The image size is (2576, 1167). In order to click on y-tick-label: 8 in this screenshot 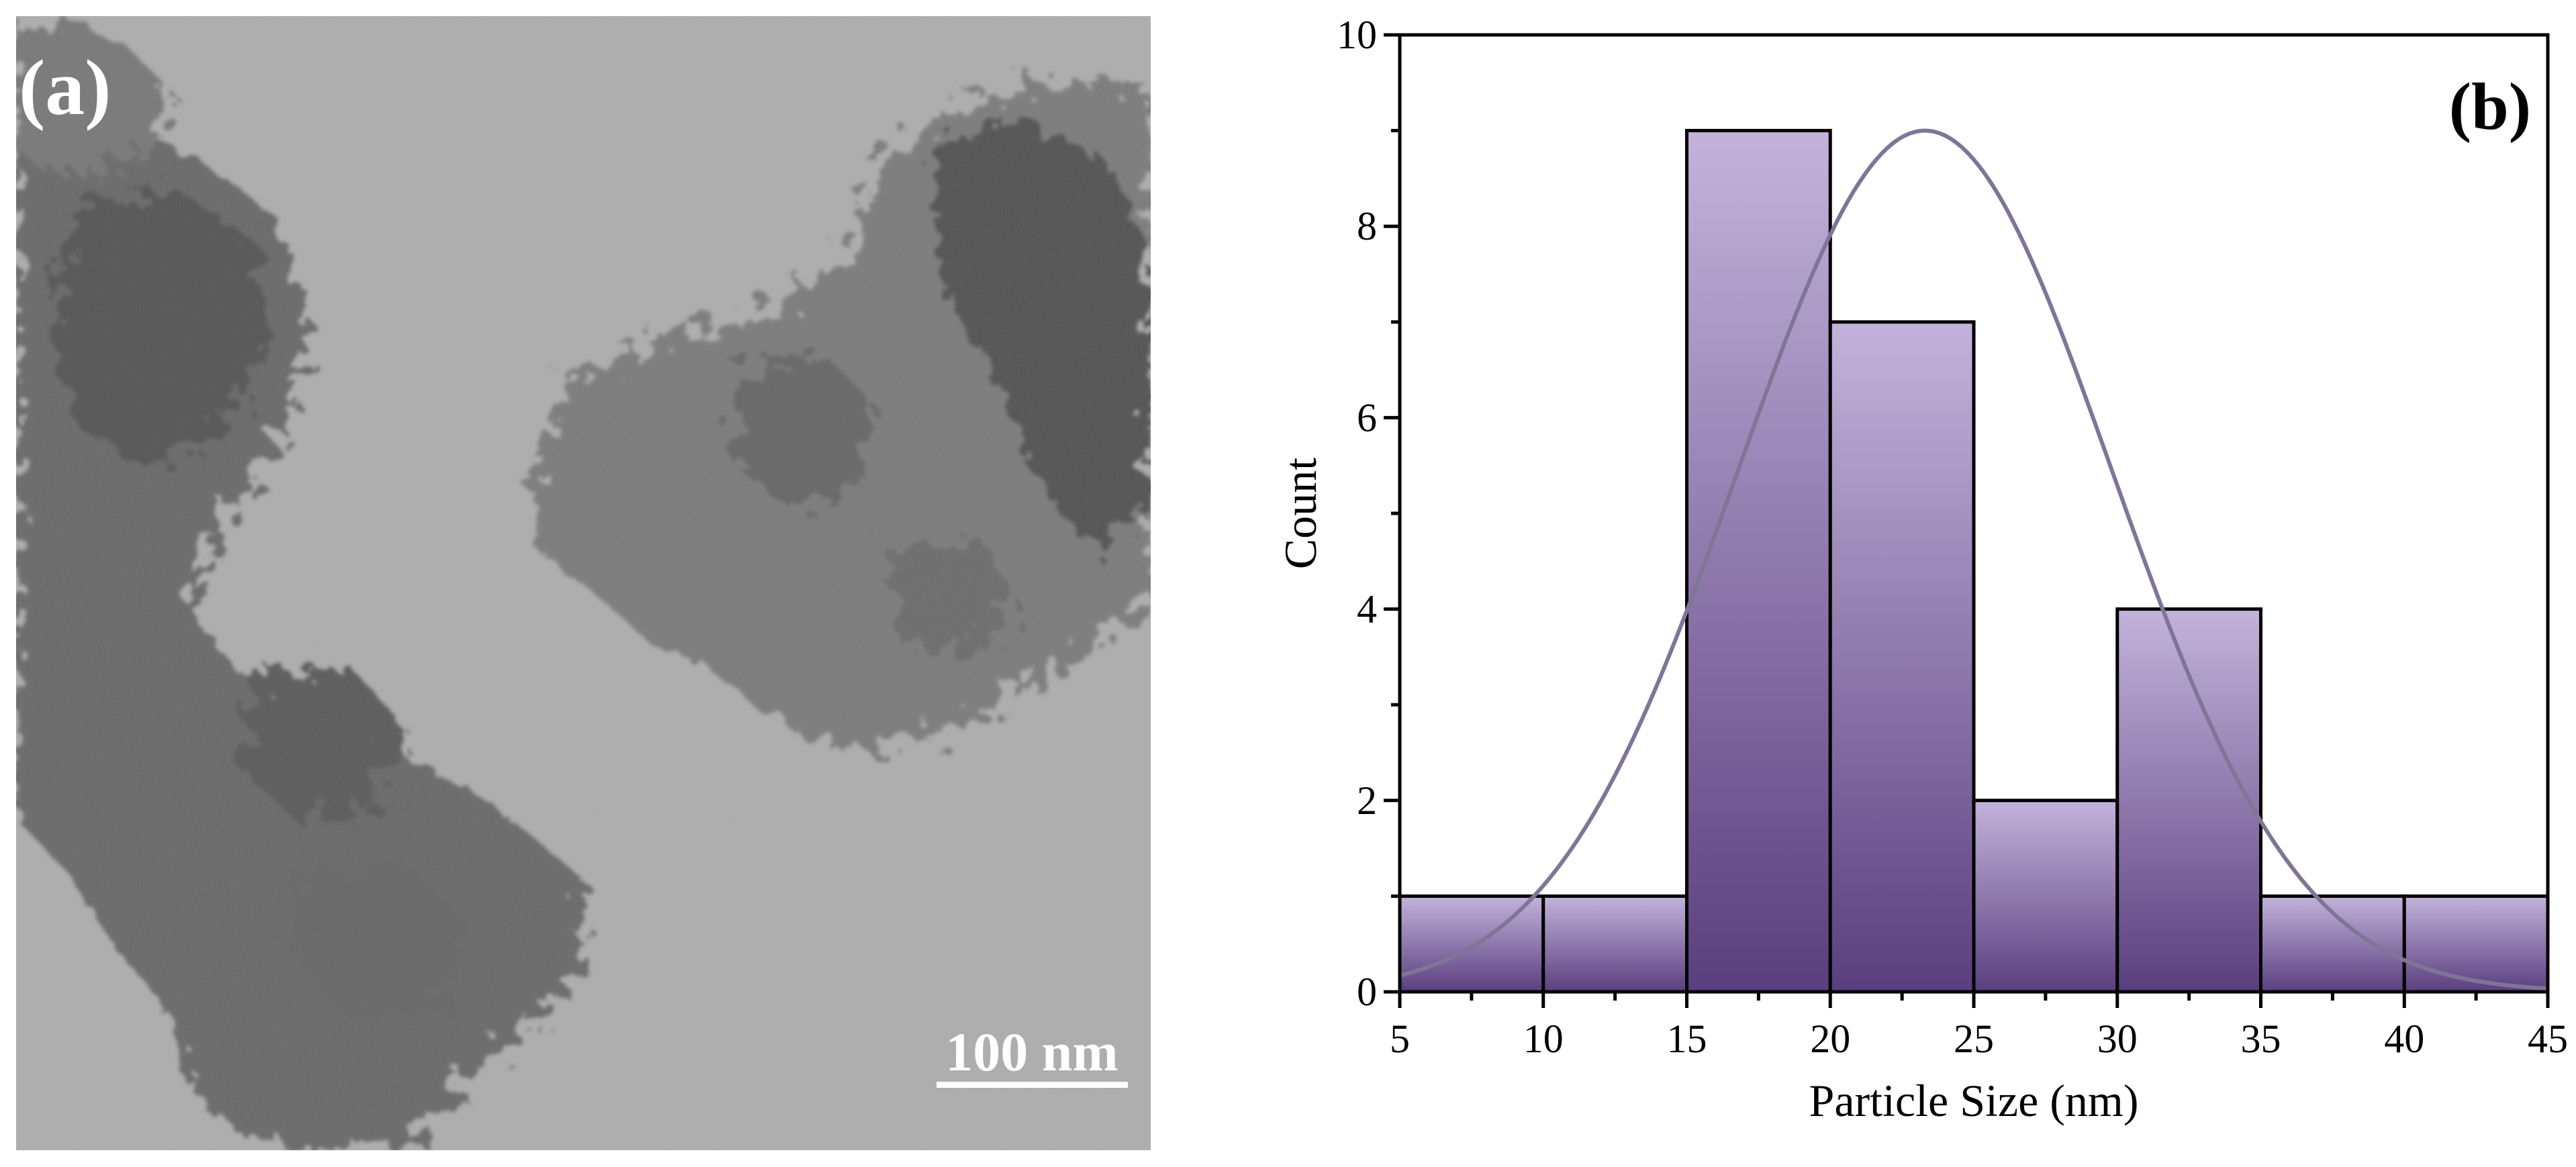, I will do `click(1367, 226)`.